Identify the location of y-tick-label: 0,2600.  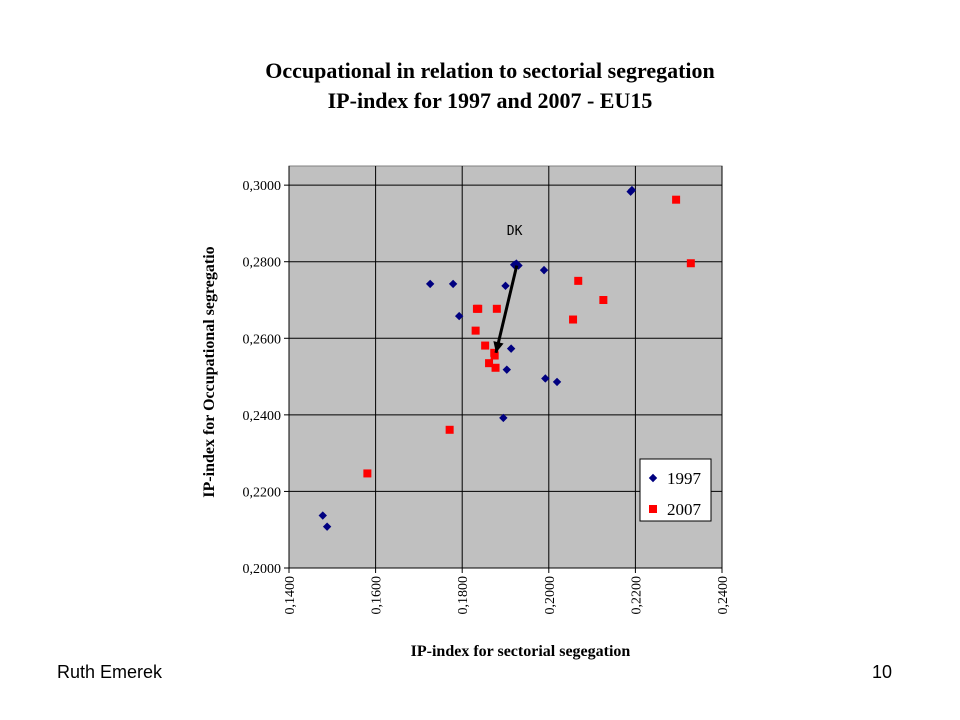
(262, 339).